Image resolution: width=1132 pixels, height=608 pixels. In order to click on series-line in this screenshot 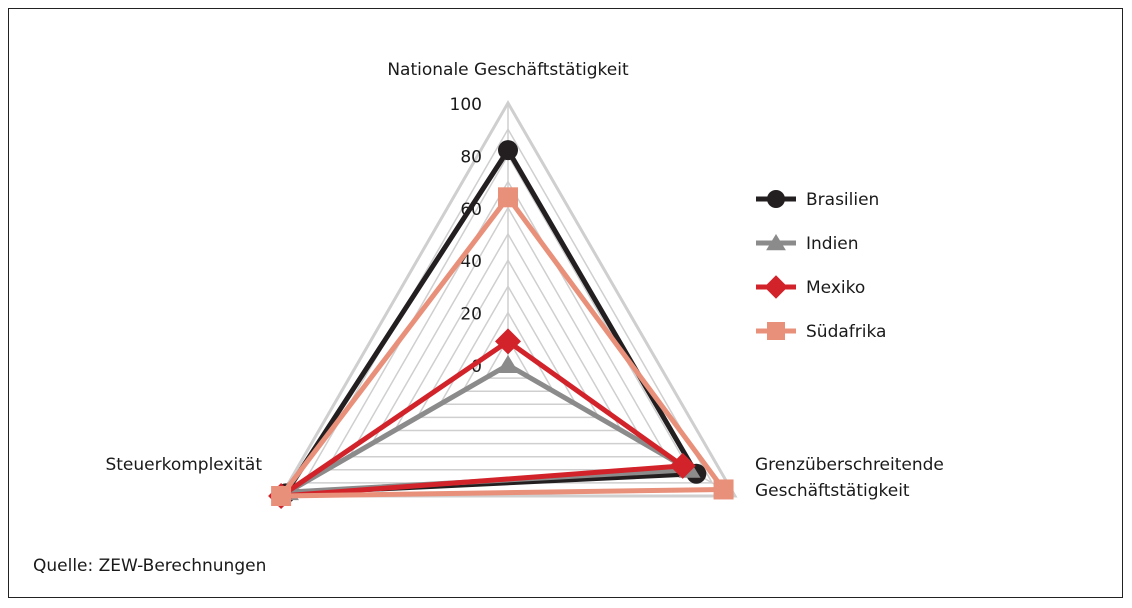, I will do `click(482, 418)`.